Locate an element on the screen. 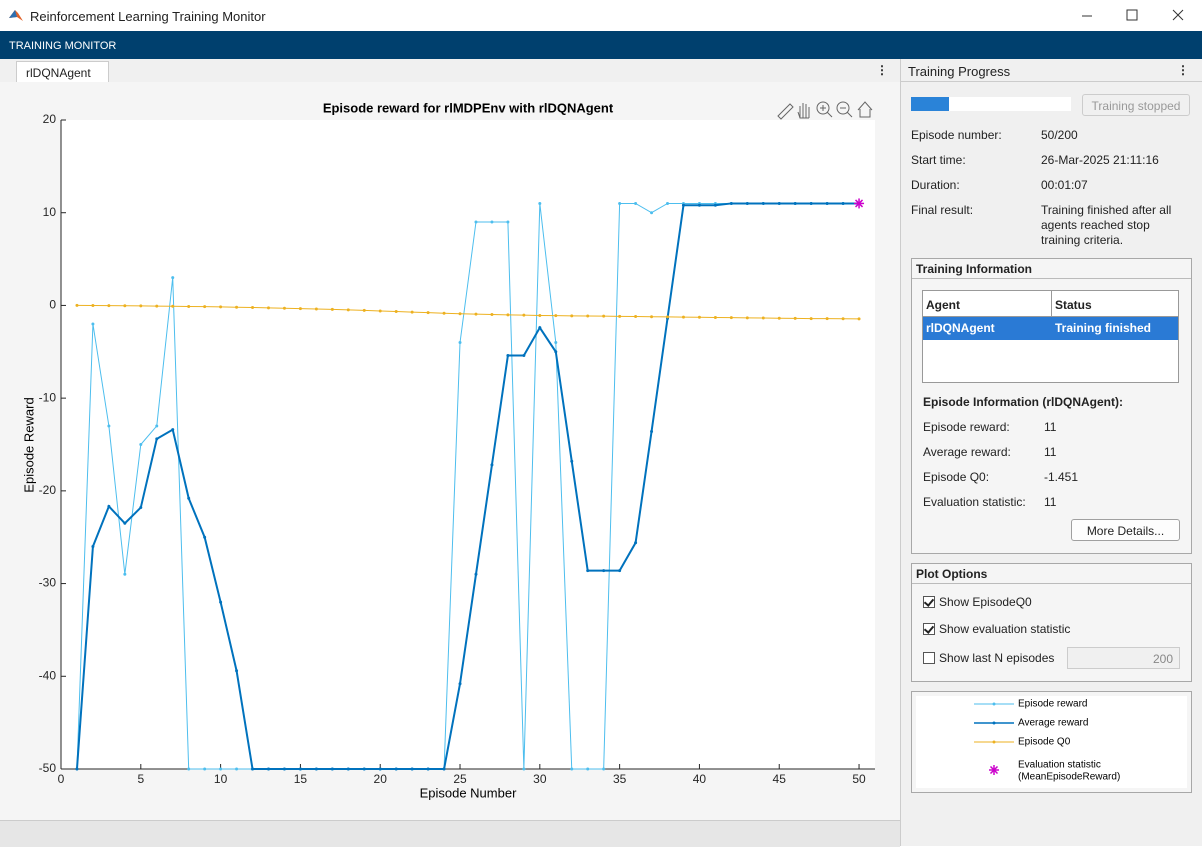 Image resolution: width=1202 pixels, height=847 pixels. home-tool is located at coordinates (865, 109).